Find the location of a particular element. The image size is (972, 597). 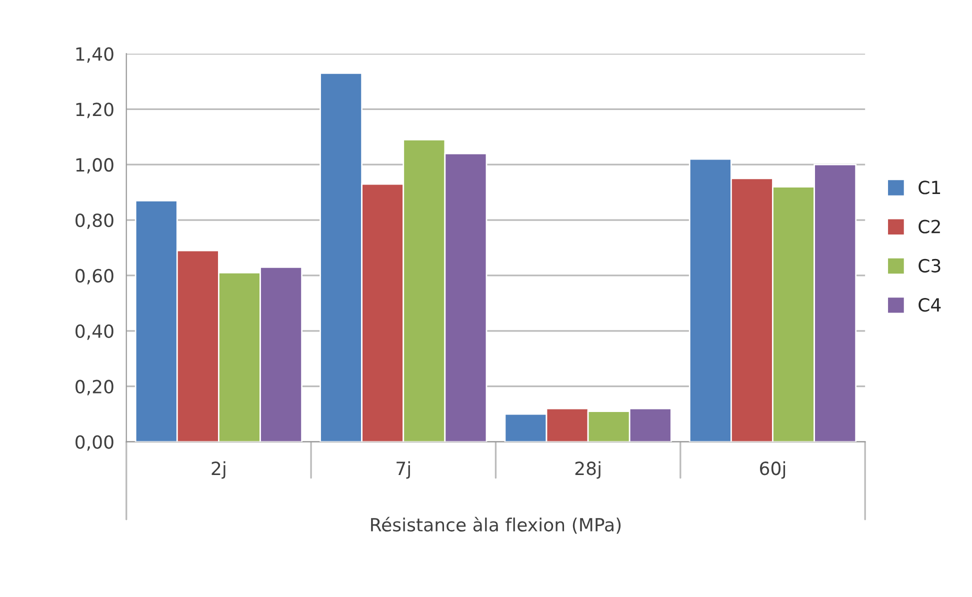

y-tick-label: 0,20 is located at coordinates (95, 388).